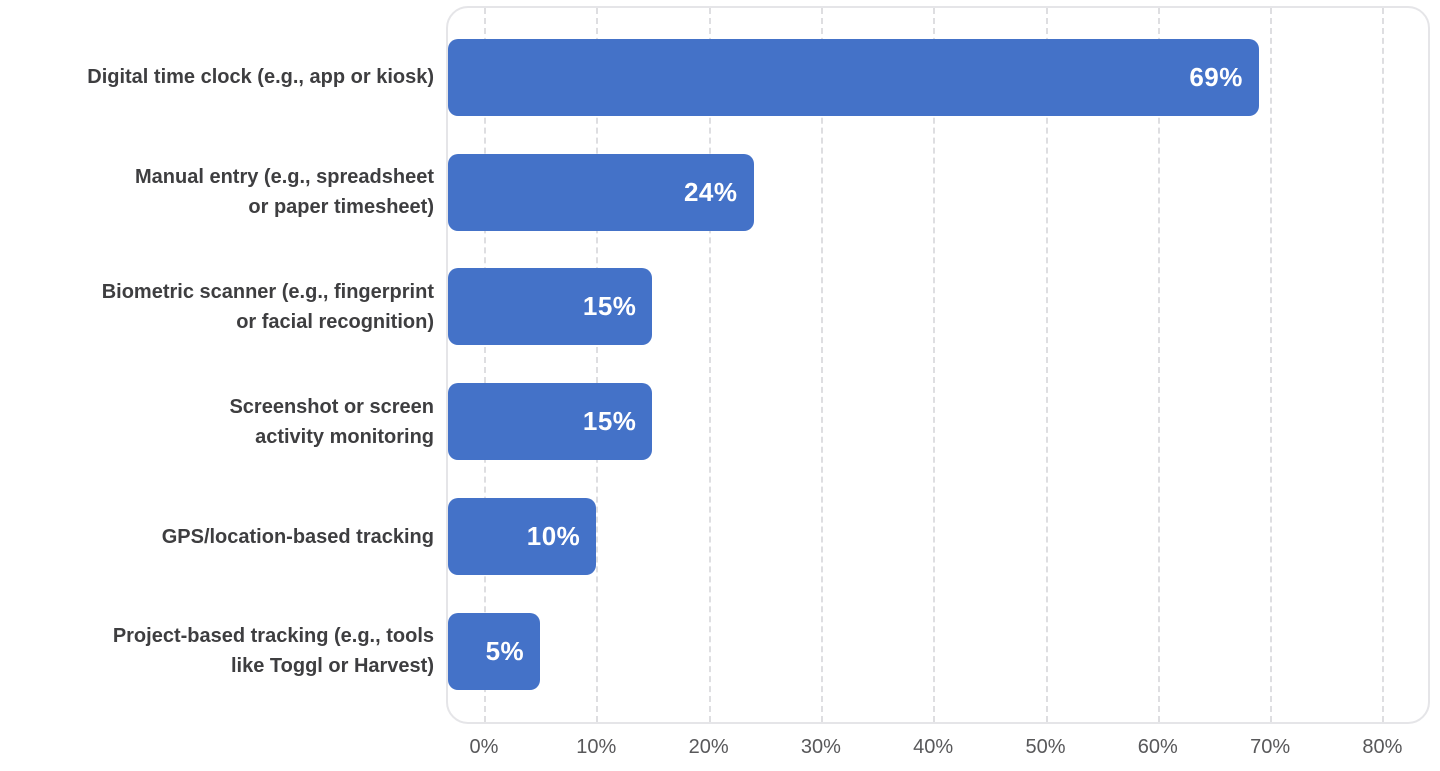  What do you see at coordinates (853, 77) in the screenshot?
I see `bar: 69%` at bounding box center [853, 77].